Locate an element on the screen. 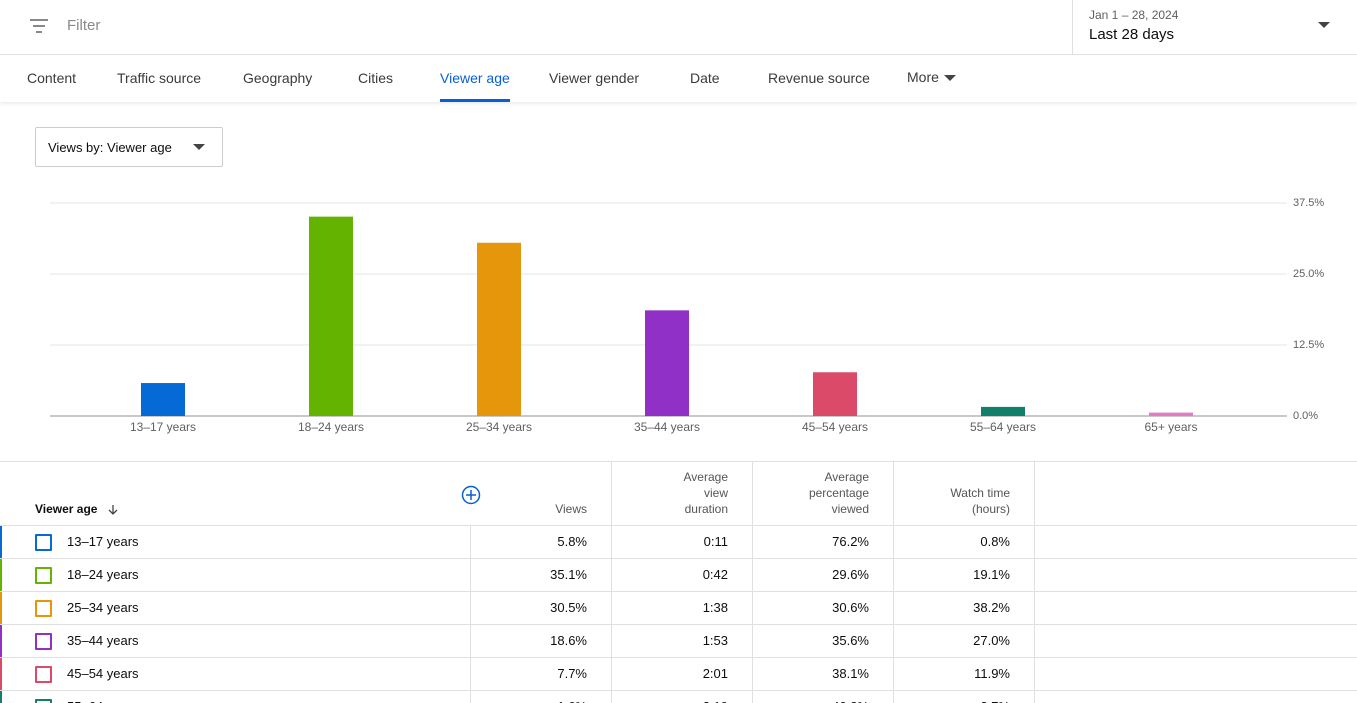 The height and width of the screenshot is (703, 1357). y-tick-label: 12.5% is located at coordinates (1308, 345).